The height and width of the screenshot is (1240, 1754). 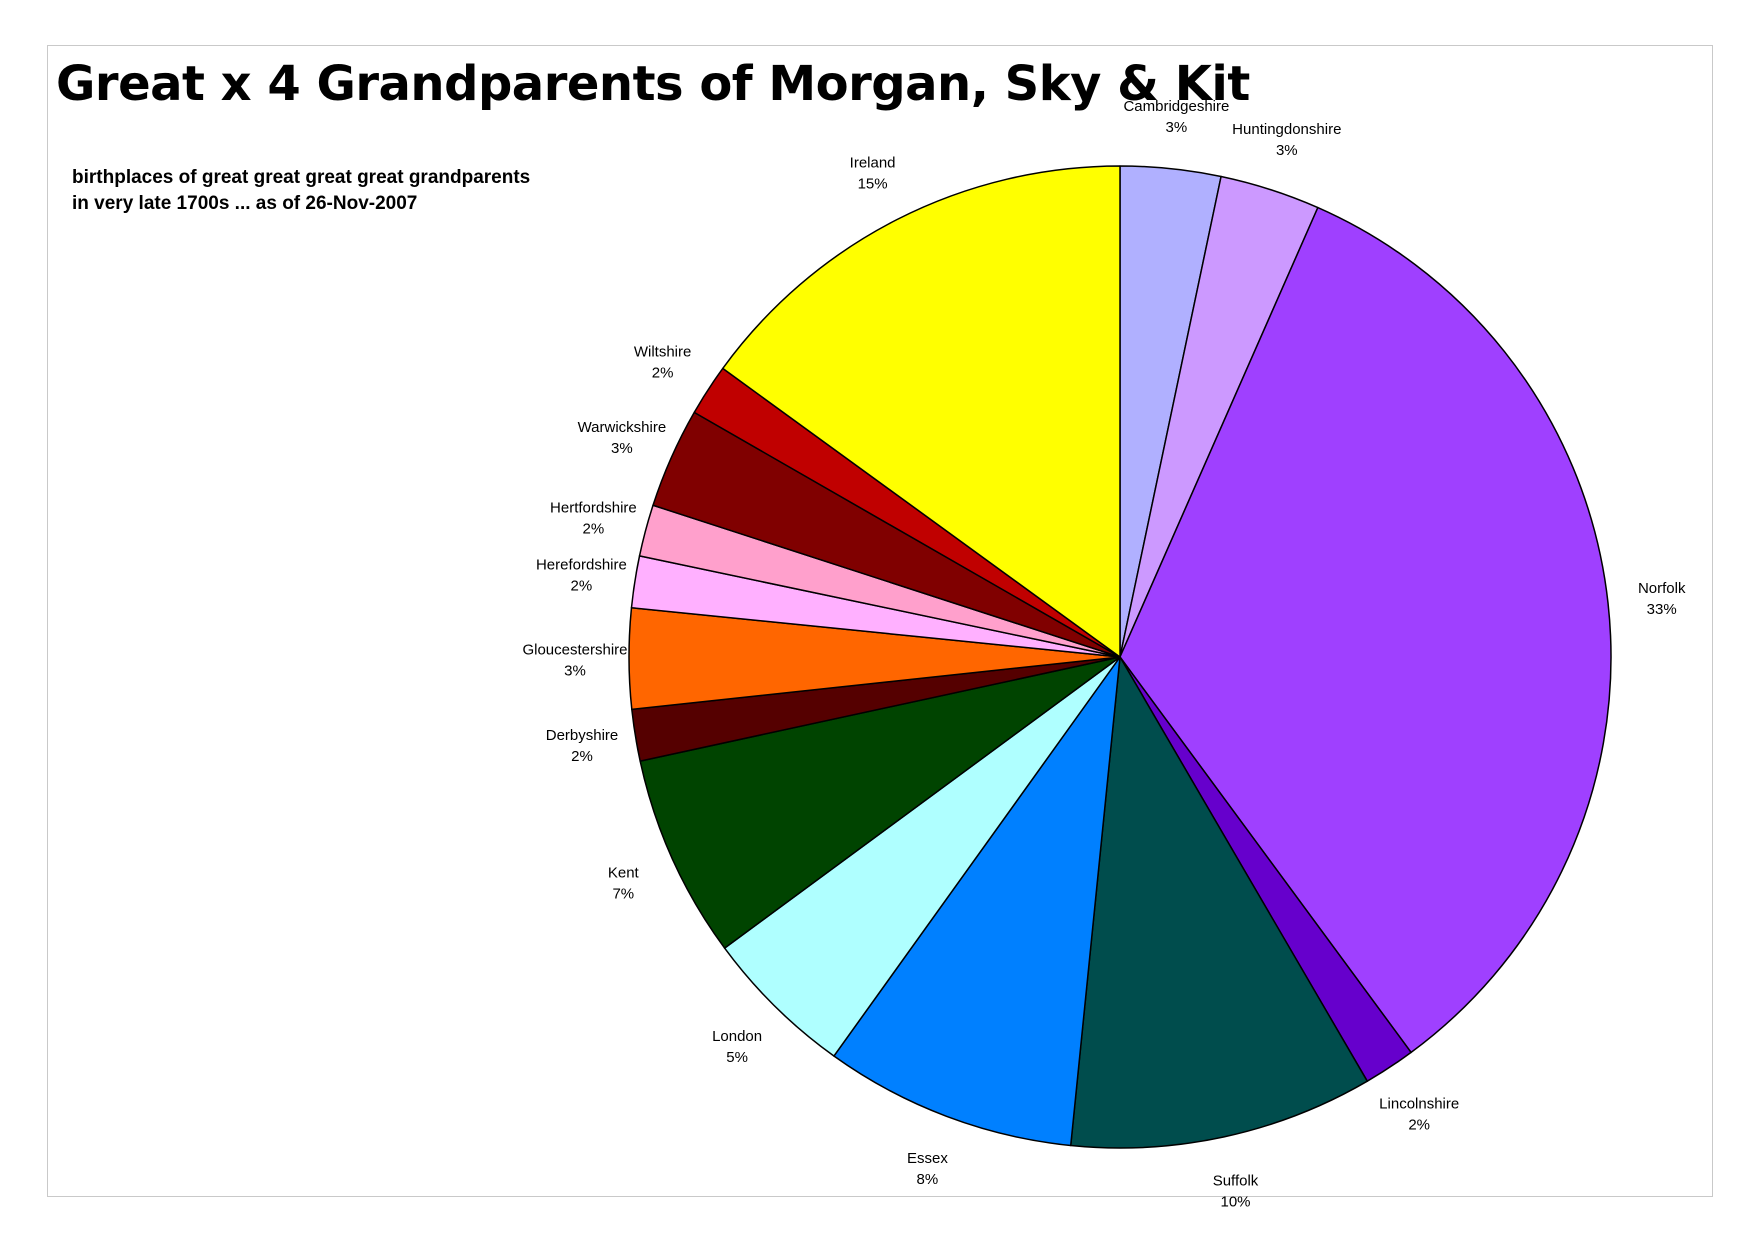 I want to click on pie-slice-kent, so click(x=880, y=802).